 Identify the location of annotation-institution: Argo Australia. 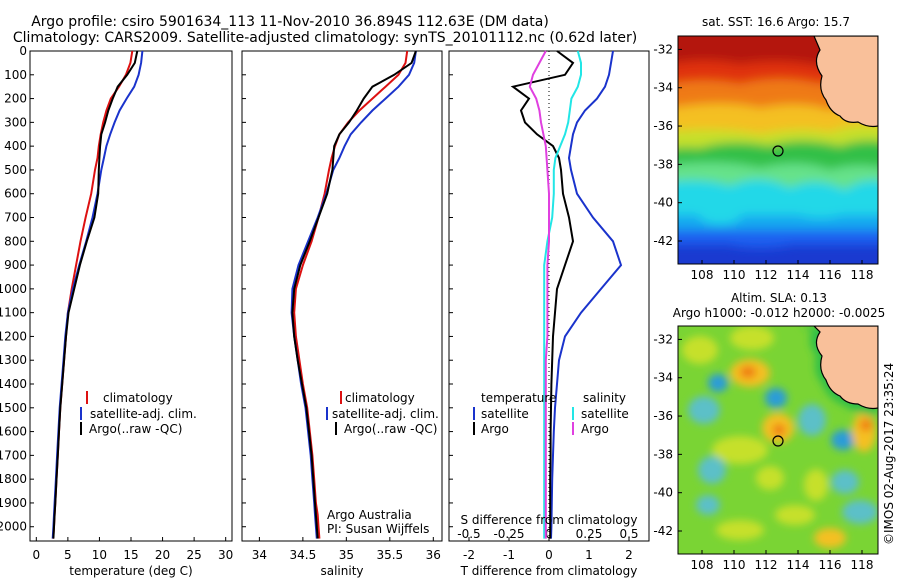
(369, 515).